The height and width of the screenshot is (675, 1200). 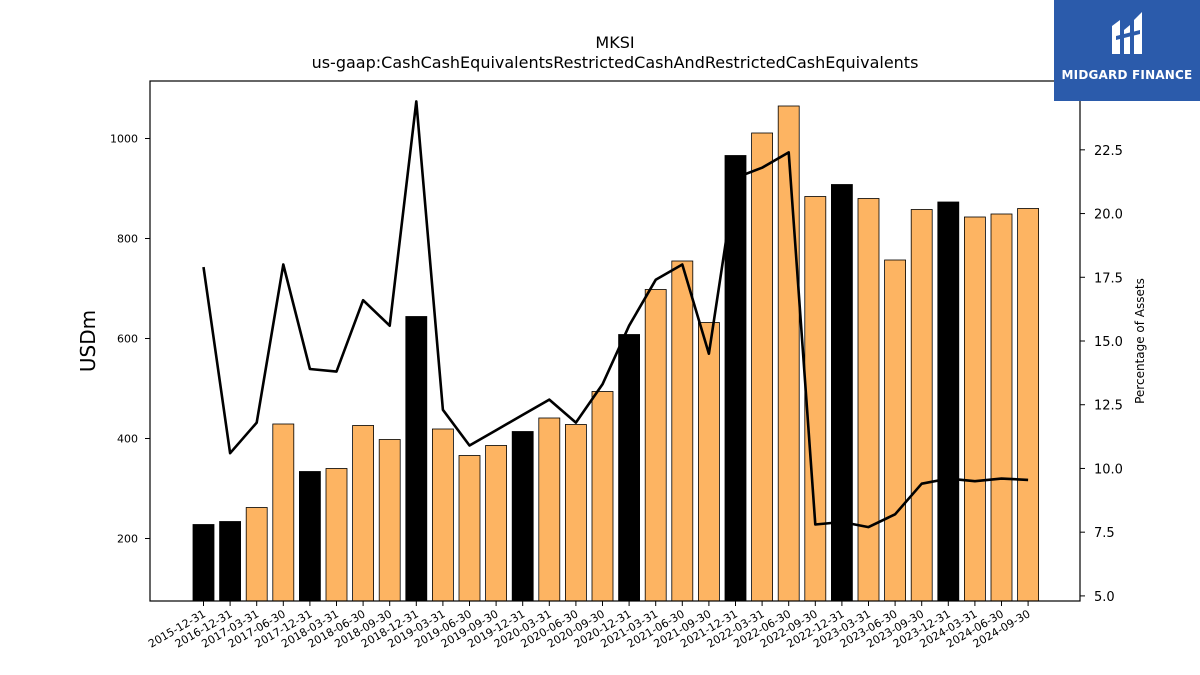 I want to click on y2-tick-label-7.5: 7.5, so click(x=1104, y=533).